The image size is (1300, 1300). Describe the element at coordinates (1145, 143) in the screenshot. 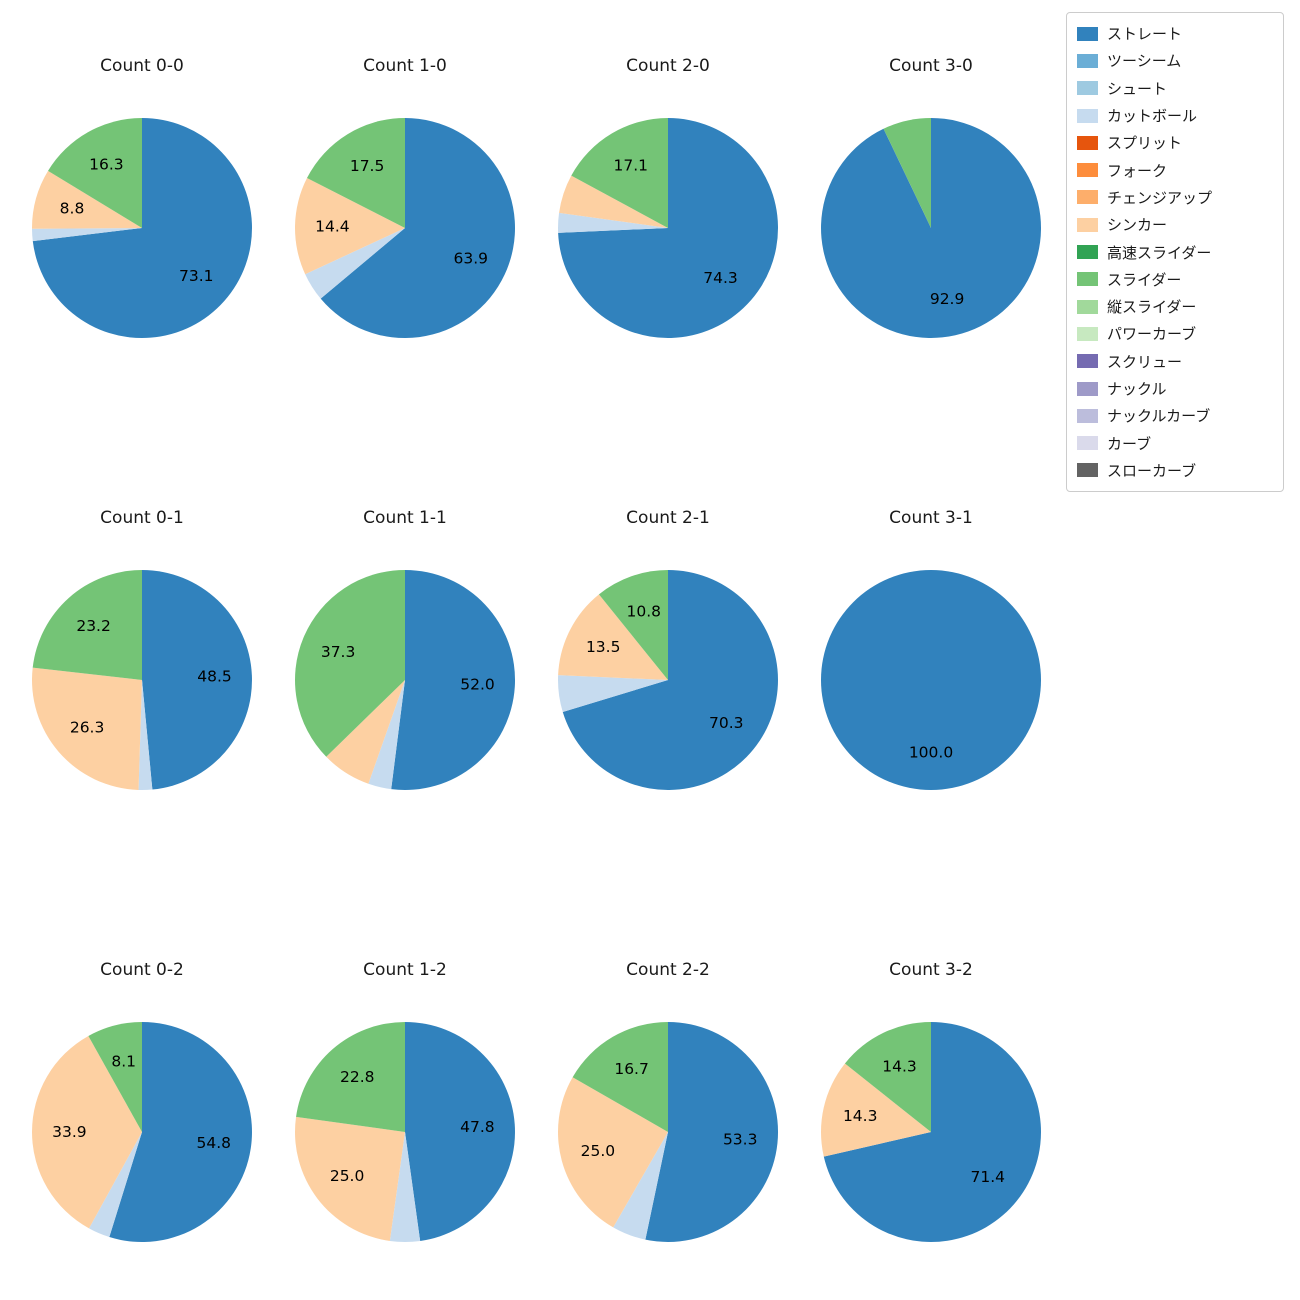

I see `legend-label: スプリット` at that location.